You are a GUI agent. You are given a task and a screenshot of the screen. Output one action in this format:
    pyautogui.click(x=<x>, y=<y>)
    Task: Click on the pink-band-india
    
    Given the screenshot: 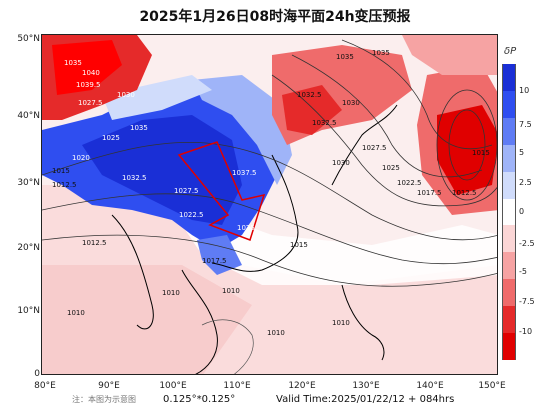 What is the action you would take?
    pyautogui.click(x=147, y=319)
    